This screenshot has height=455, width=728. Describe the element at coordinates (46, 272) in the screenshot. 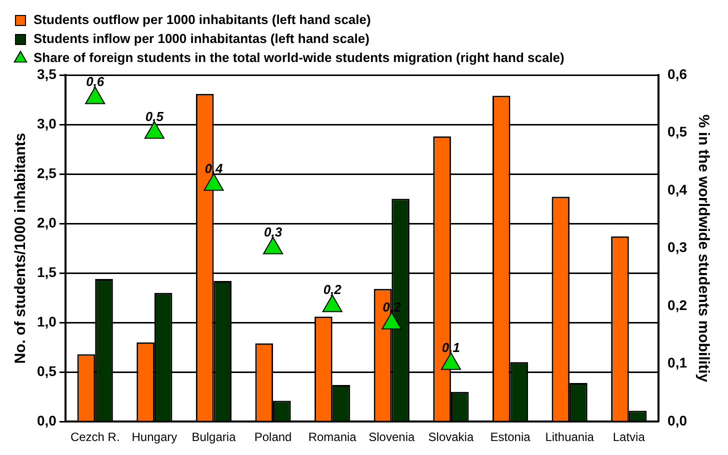

I see `y-tick-label: 1,5` at that location.